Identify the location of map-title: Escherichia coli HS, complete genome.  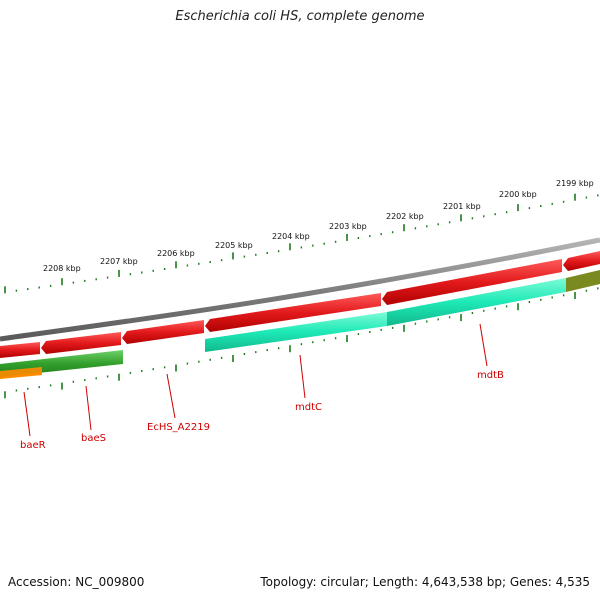
(300, 16).